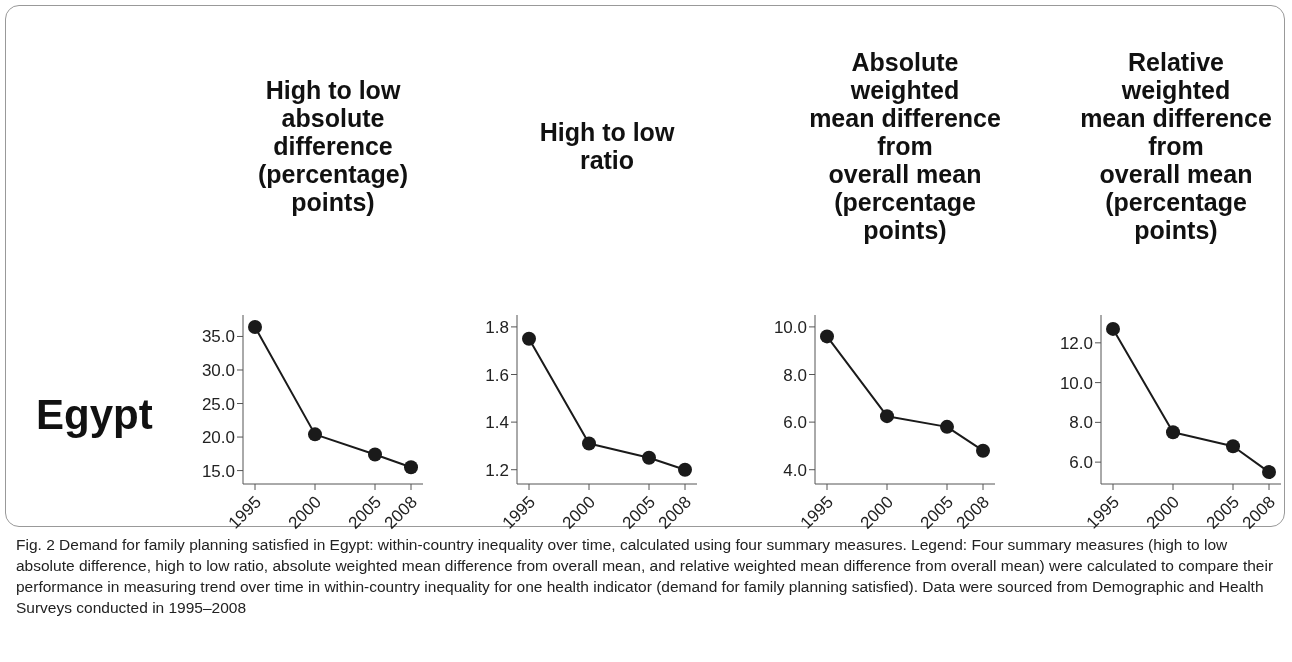  Describe the element at coordinates (497, 470) in the screenshot. I see `y-tick-label: 1.2` at that location.